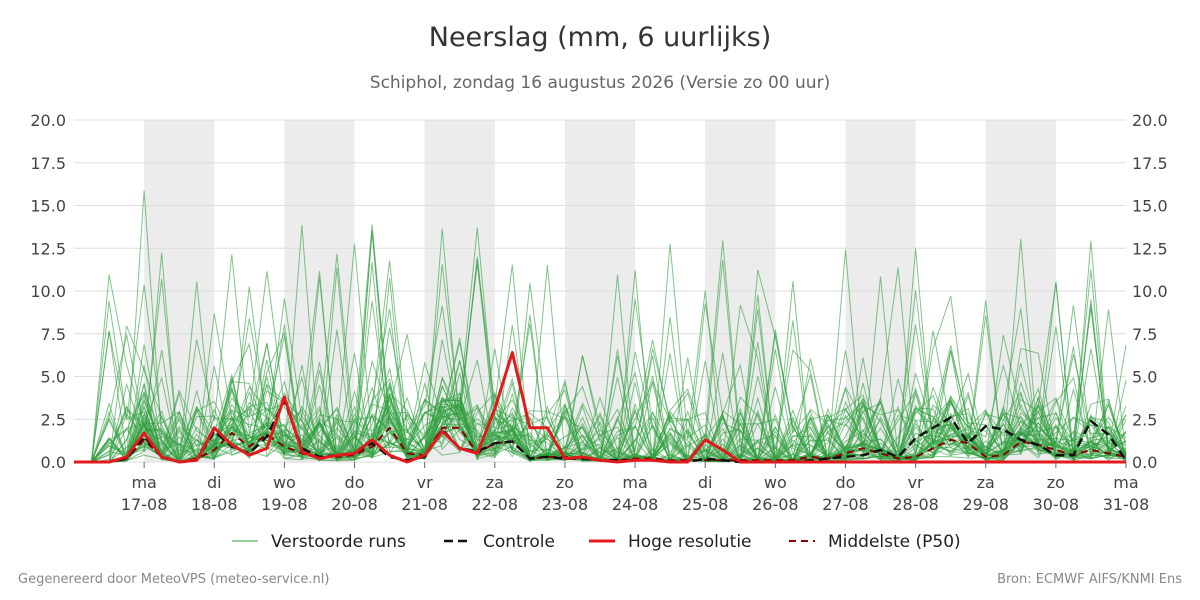 This screenshot has width=1200, height=600. I want to click on y-tick-label-left: 15.0, so click(48, 206).